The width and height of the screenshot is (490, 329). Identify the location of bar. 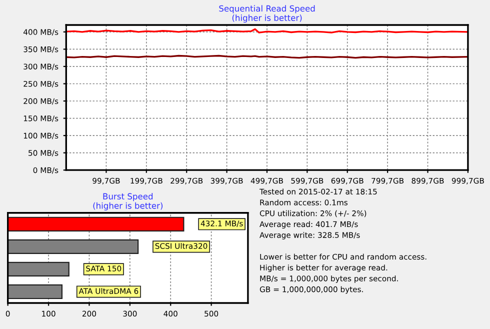
(96, 224).